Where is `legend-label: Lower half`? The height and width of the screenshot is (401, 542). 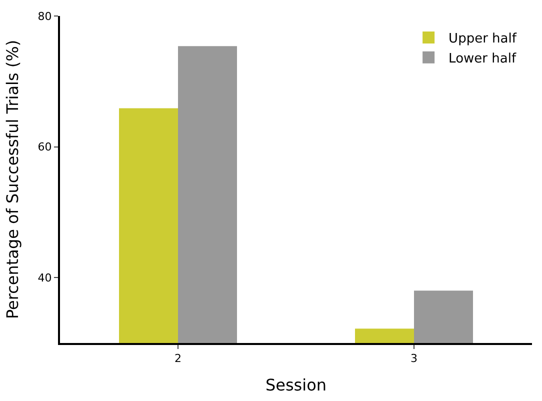 legend-label: Lower half is located at coordinates (482, 58).